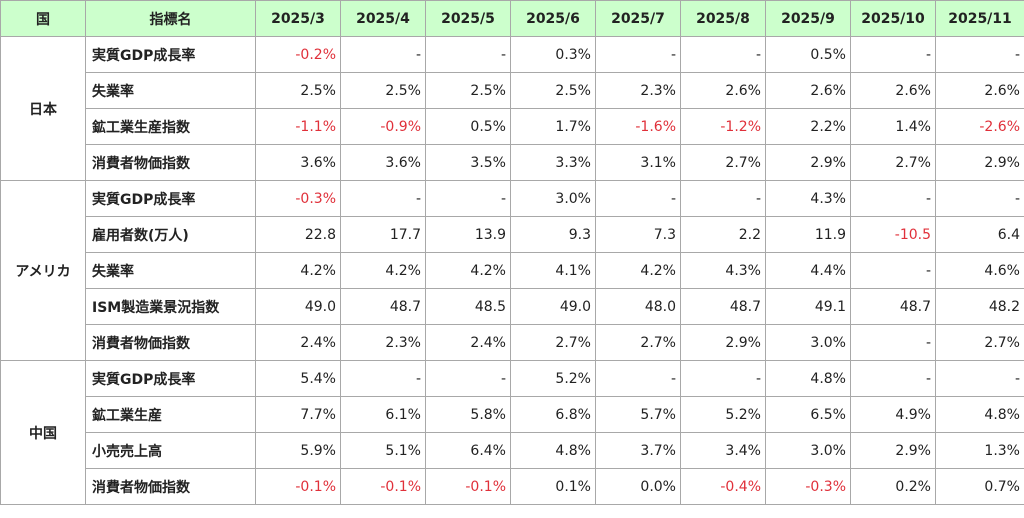  Describe the element at coordinates (383, 126) in the screenshot. I see `value-cell: -0.9%` at that location.